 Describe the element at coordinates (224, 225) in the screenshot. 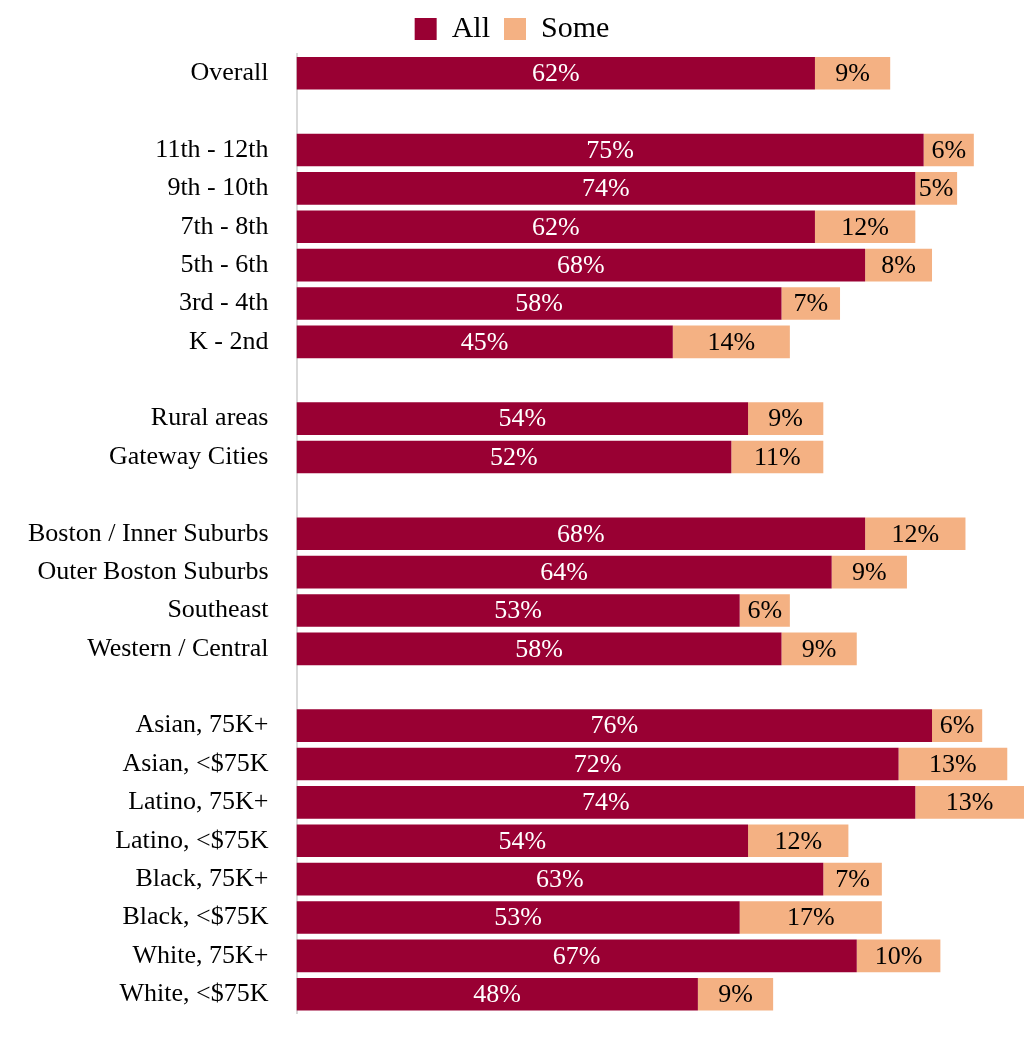

I see `y-tick-label: 7th - 8th` at that location.